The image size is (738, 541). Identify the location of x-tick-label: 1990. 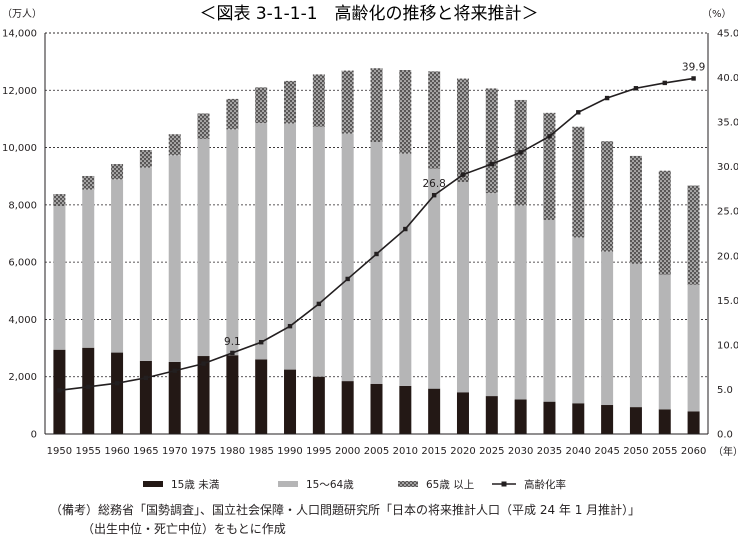
(289, 451).